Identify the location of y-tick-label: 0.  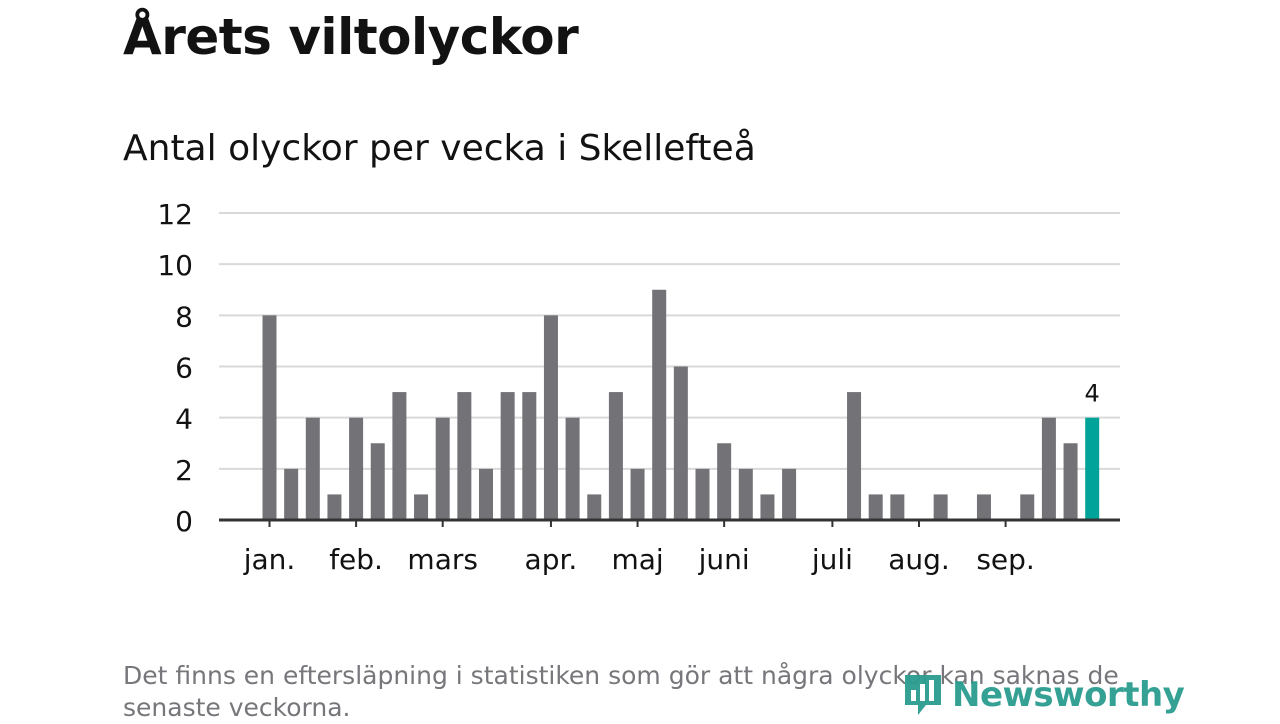
(184, 521).